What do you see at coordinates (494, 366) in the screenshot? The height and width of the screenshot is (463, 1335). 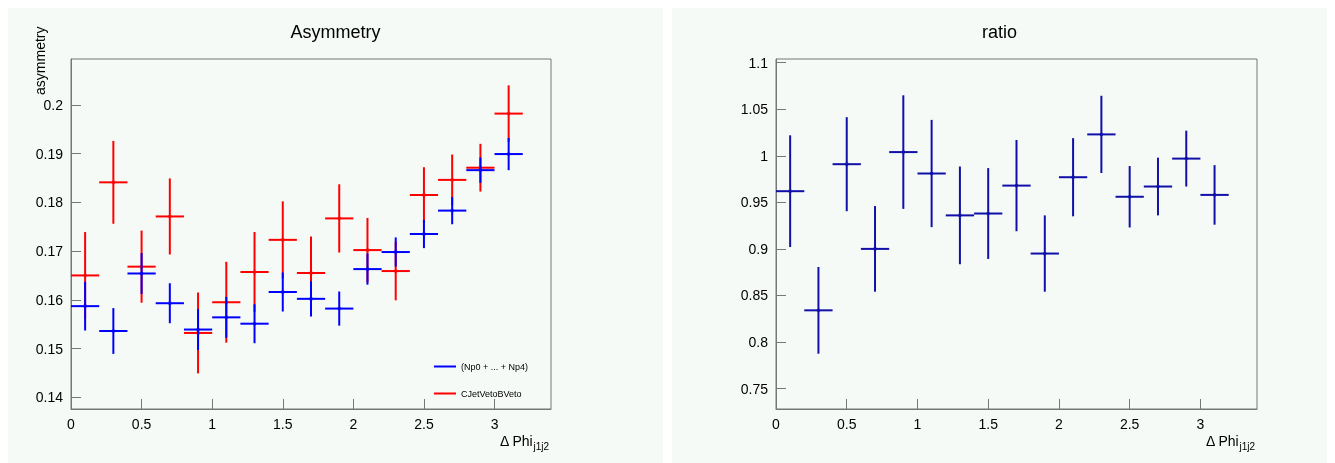 I see `legend-label: (Np0 + ... + Np4)` at bounding box center [494, 366].